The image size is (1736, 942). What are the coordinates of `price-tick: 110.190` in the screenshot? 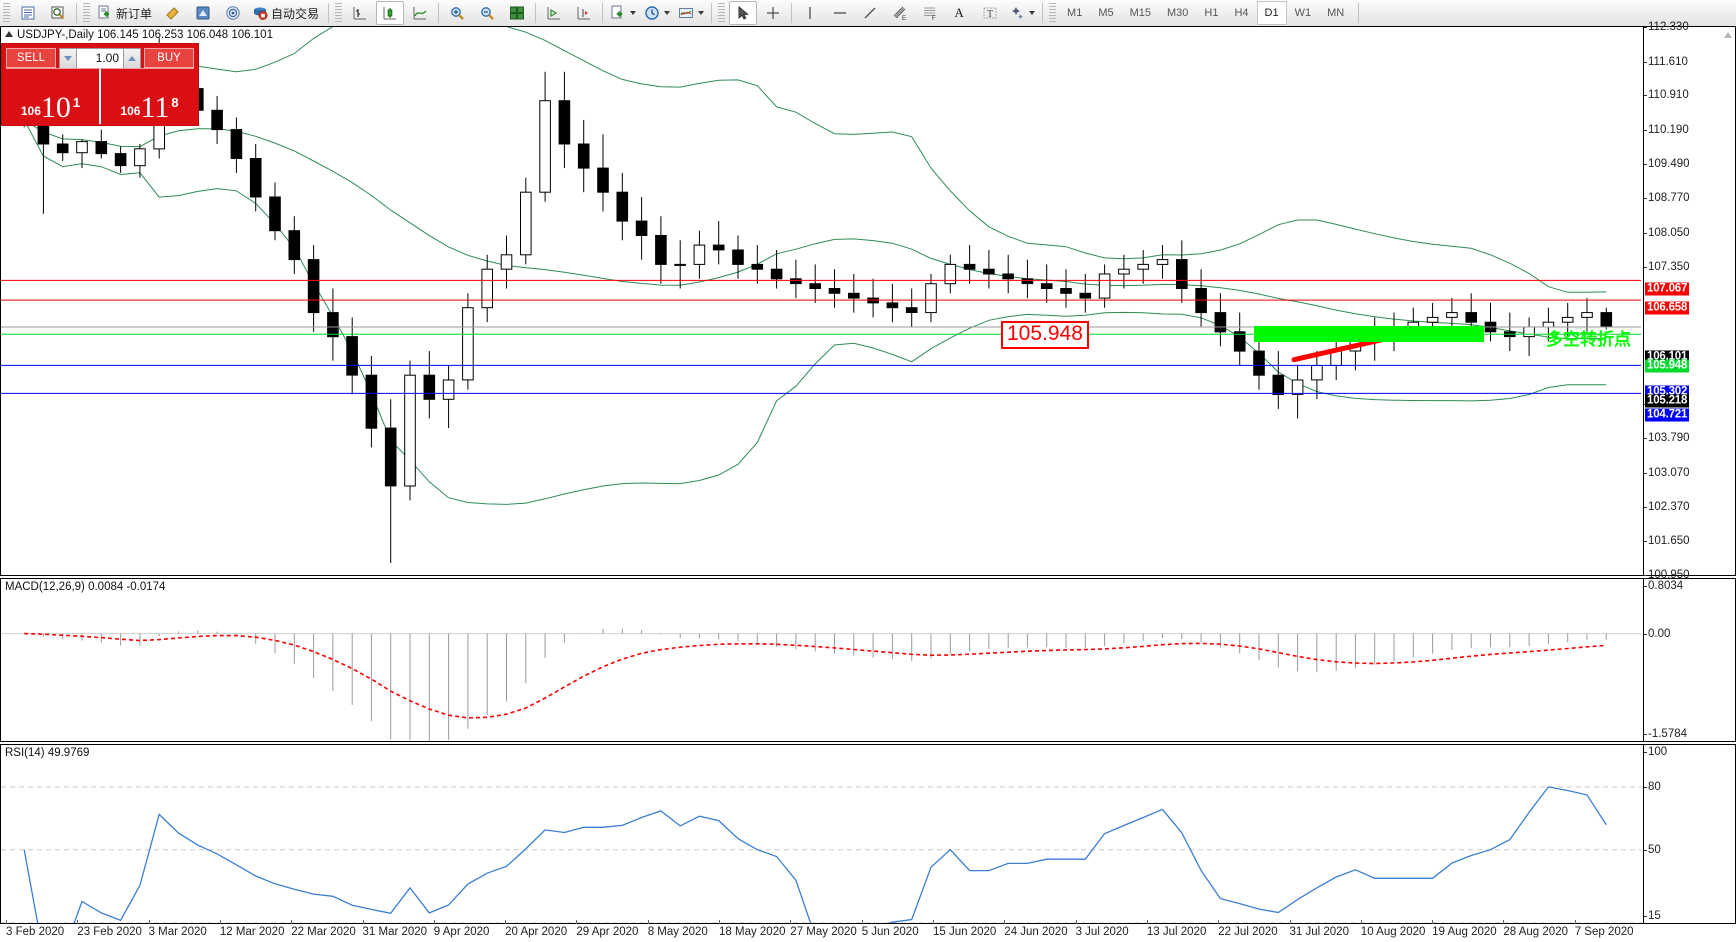 It's located at (1666, 130).